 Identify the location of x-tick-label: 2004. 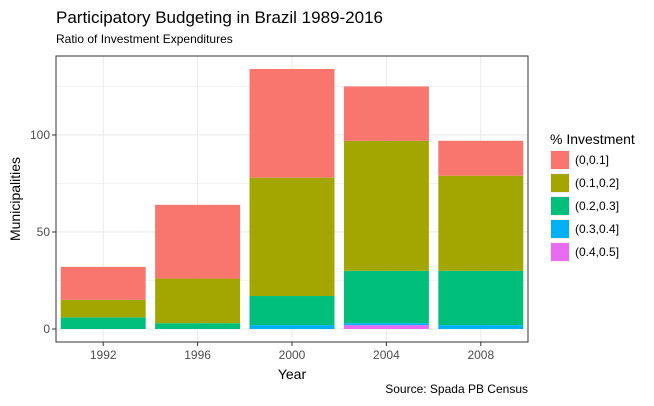
(386, 355).